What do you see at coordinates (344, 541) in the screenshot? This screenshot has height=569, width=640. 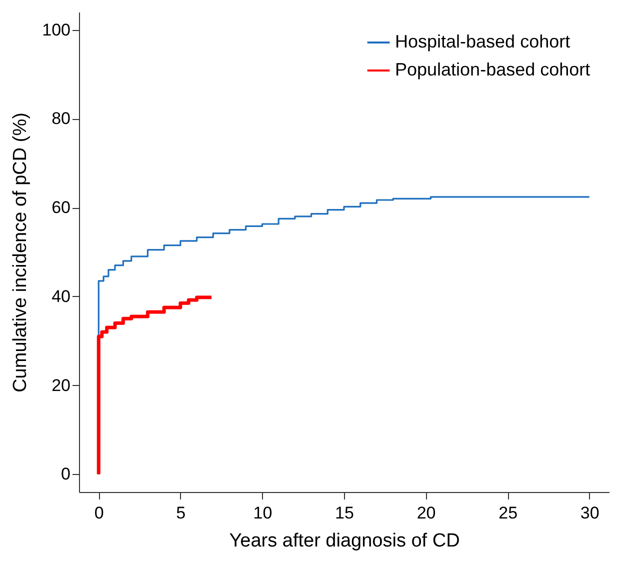 I see `x-axis-title: Years after diagnosis of CD` at bounding box center [344, 541].